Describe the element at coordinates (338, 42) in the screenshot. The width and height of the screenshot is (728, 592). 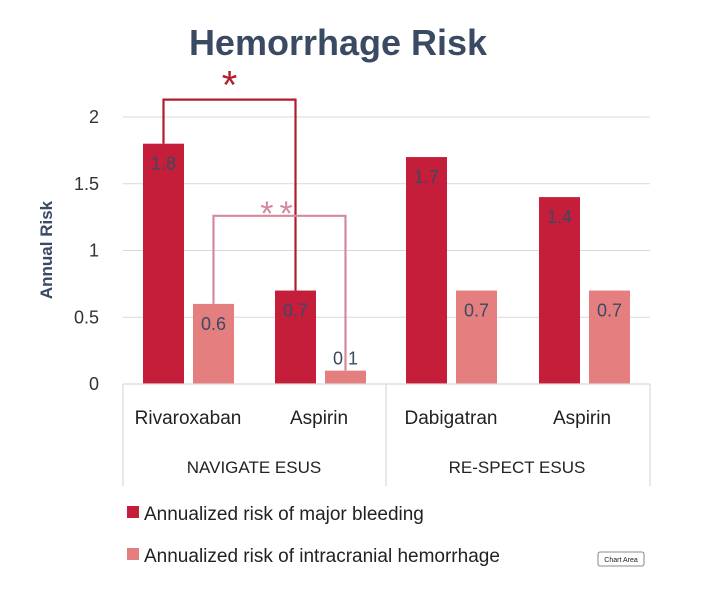
I see `chart-title: Hemorrhage Risk` at that location.